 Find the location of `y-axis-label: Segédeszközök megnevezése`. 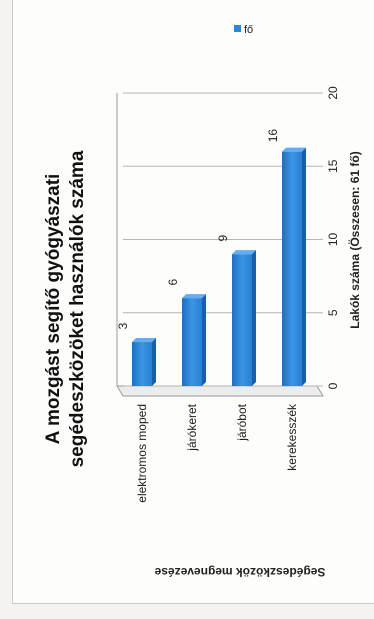

y-axis-label: Segédeszközök megnevezése is located at coordinates (239, 572).